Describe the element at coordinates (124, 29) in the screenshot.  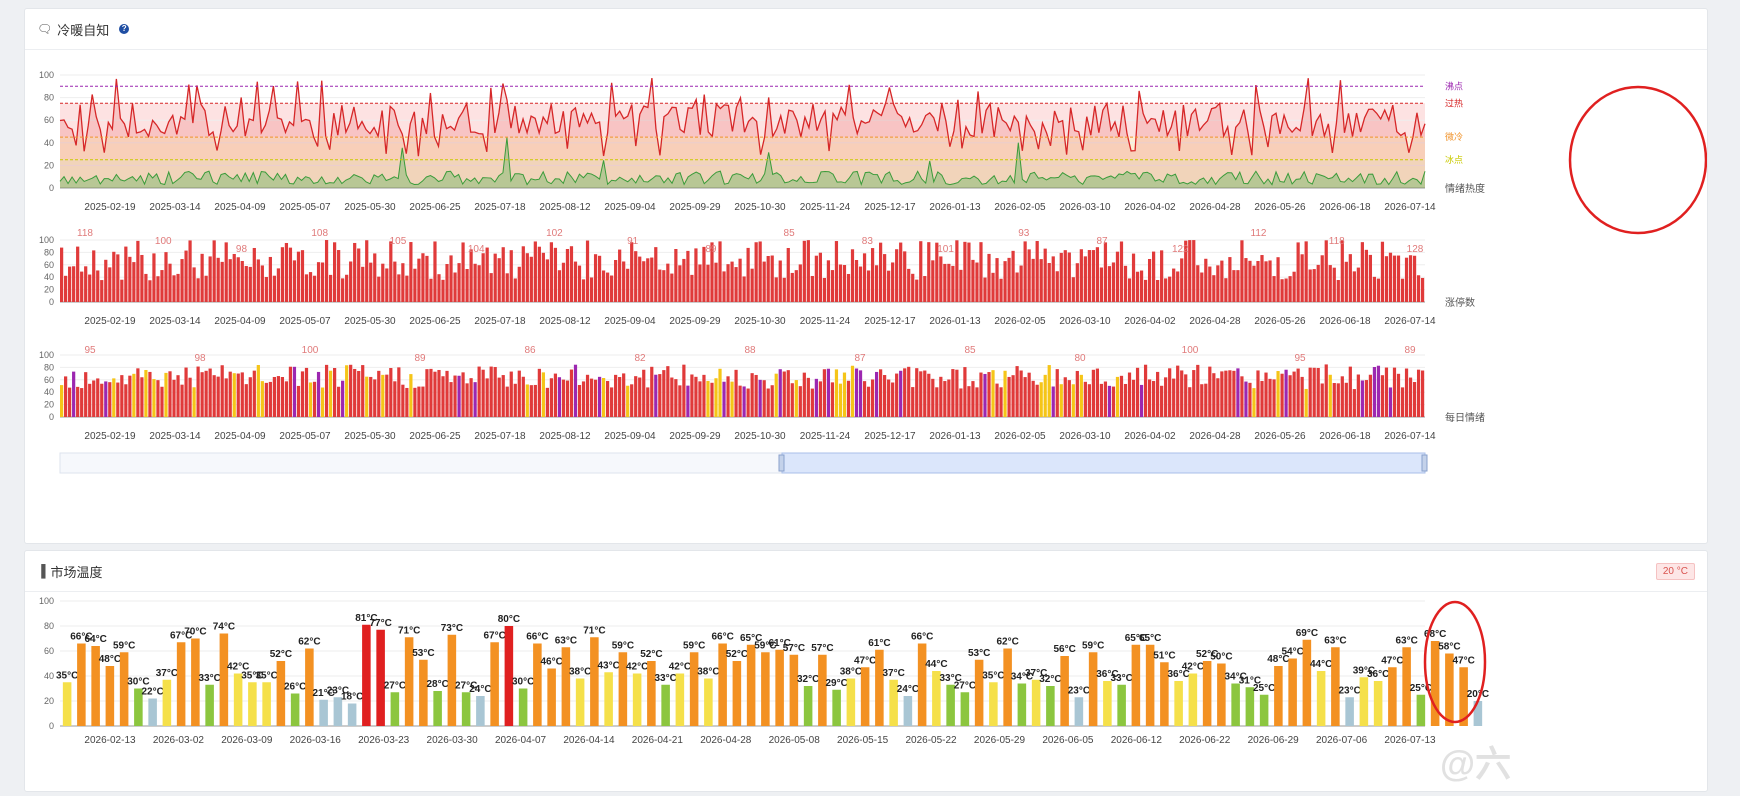
I see `help-icon: ?` at that location.